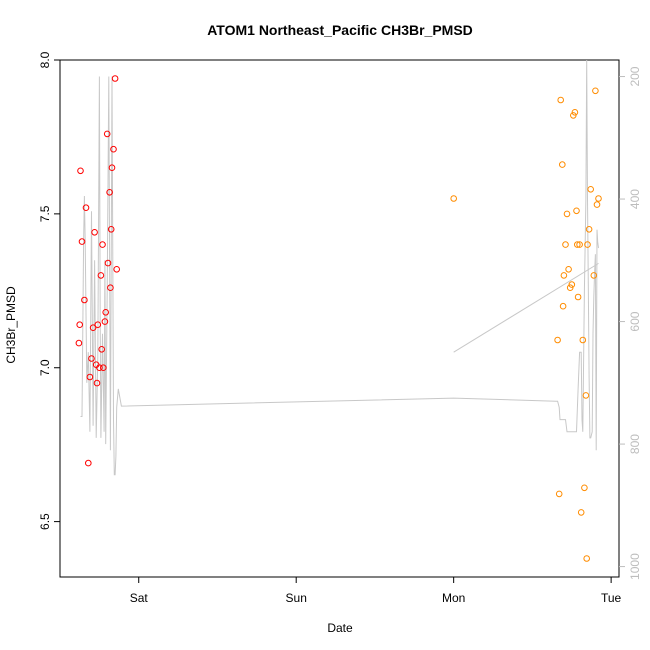 The image size is (650, 650). Describe the element at coordinates (296, 598) in the screenshot. I see `x-tick-label-1: Sun` at that location.